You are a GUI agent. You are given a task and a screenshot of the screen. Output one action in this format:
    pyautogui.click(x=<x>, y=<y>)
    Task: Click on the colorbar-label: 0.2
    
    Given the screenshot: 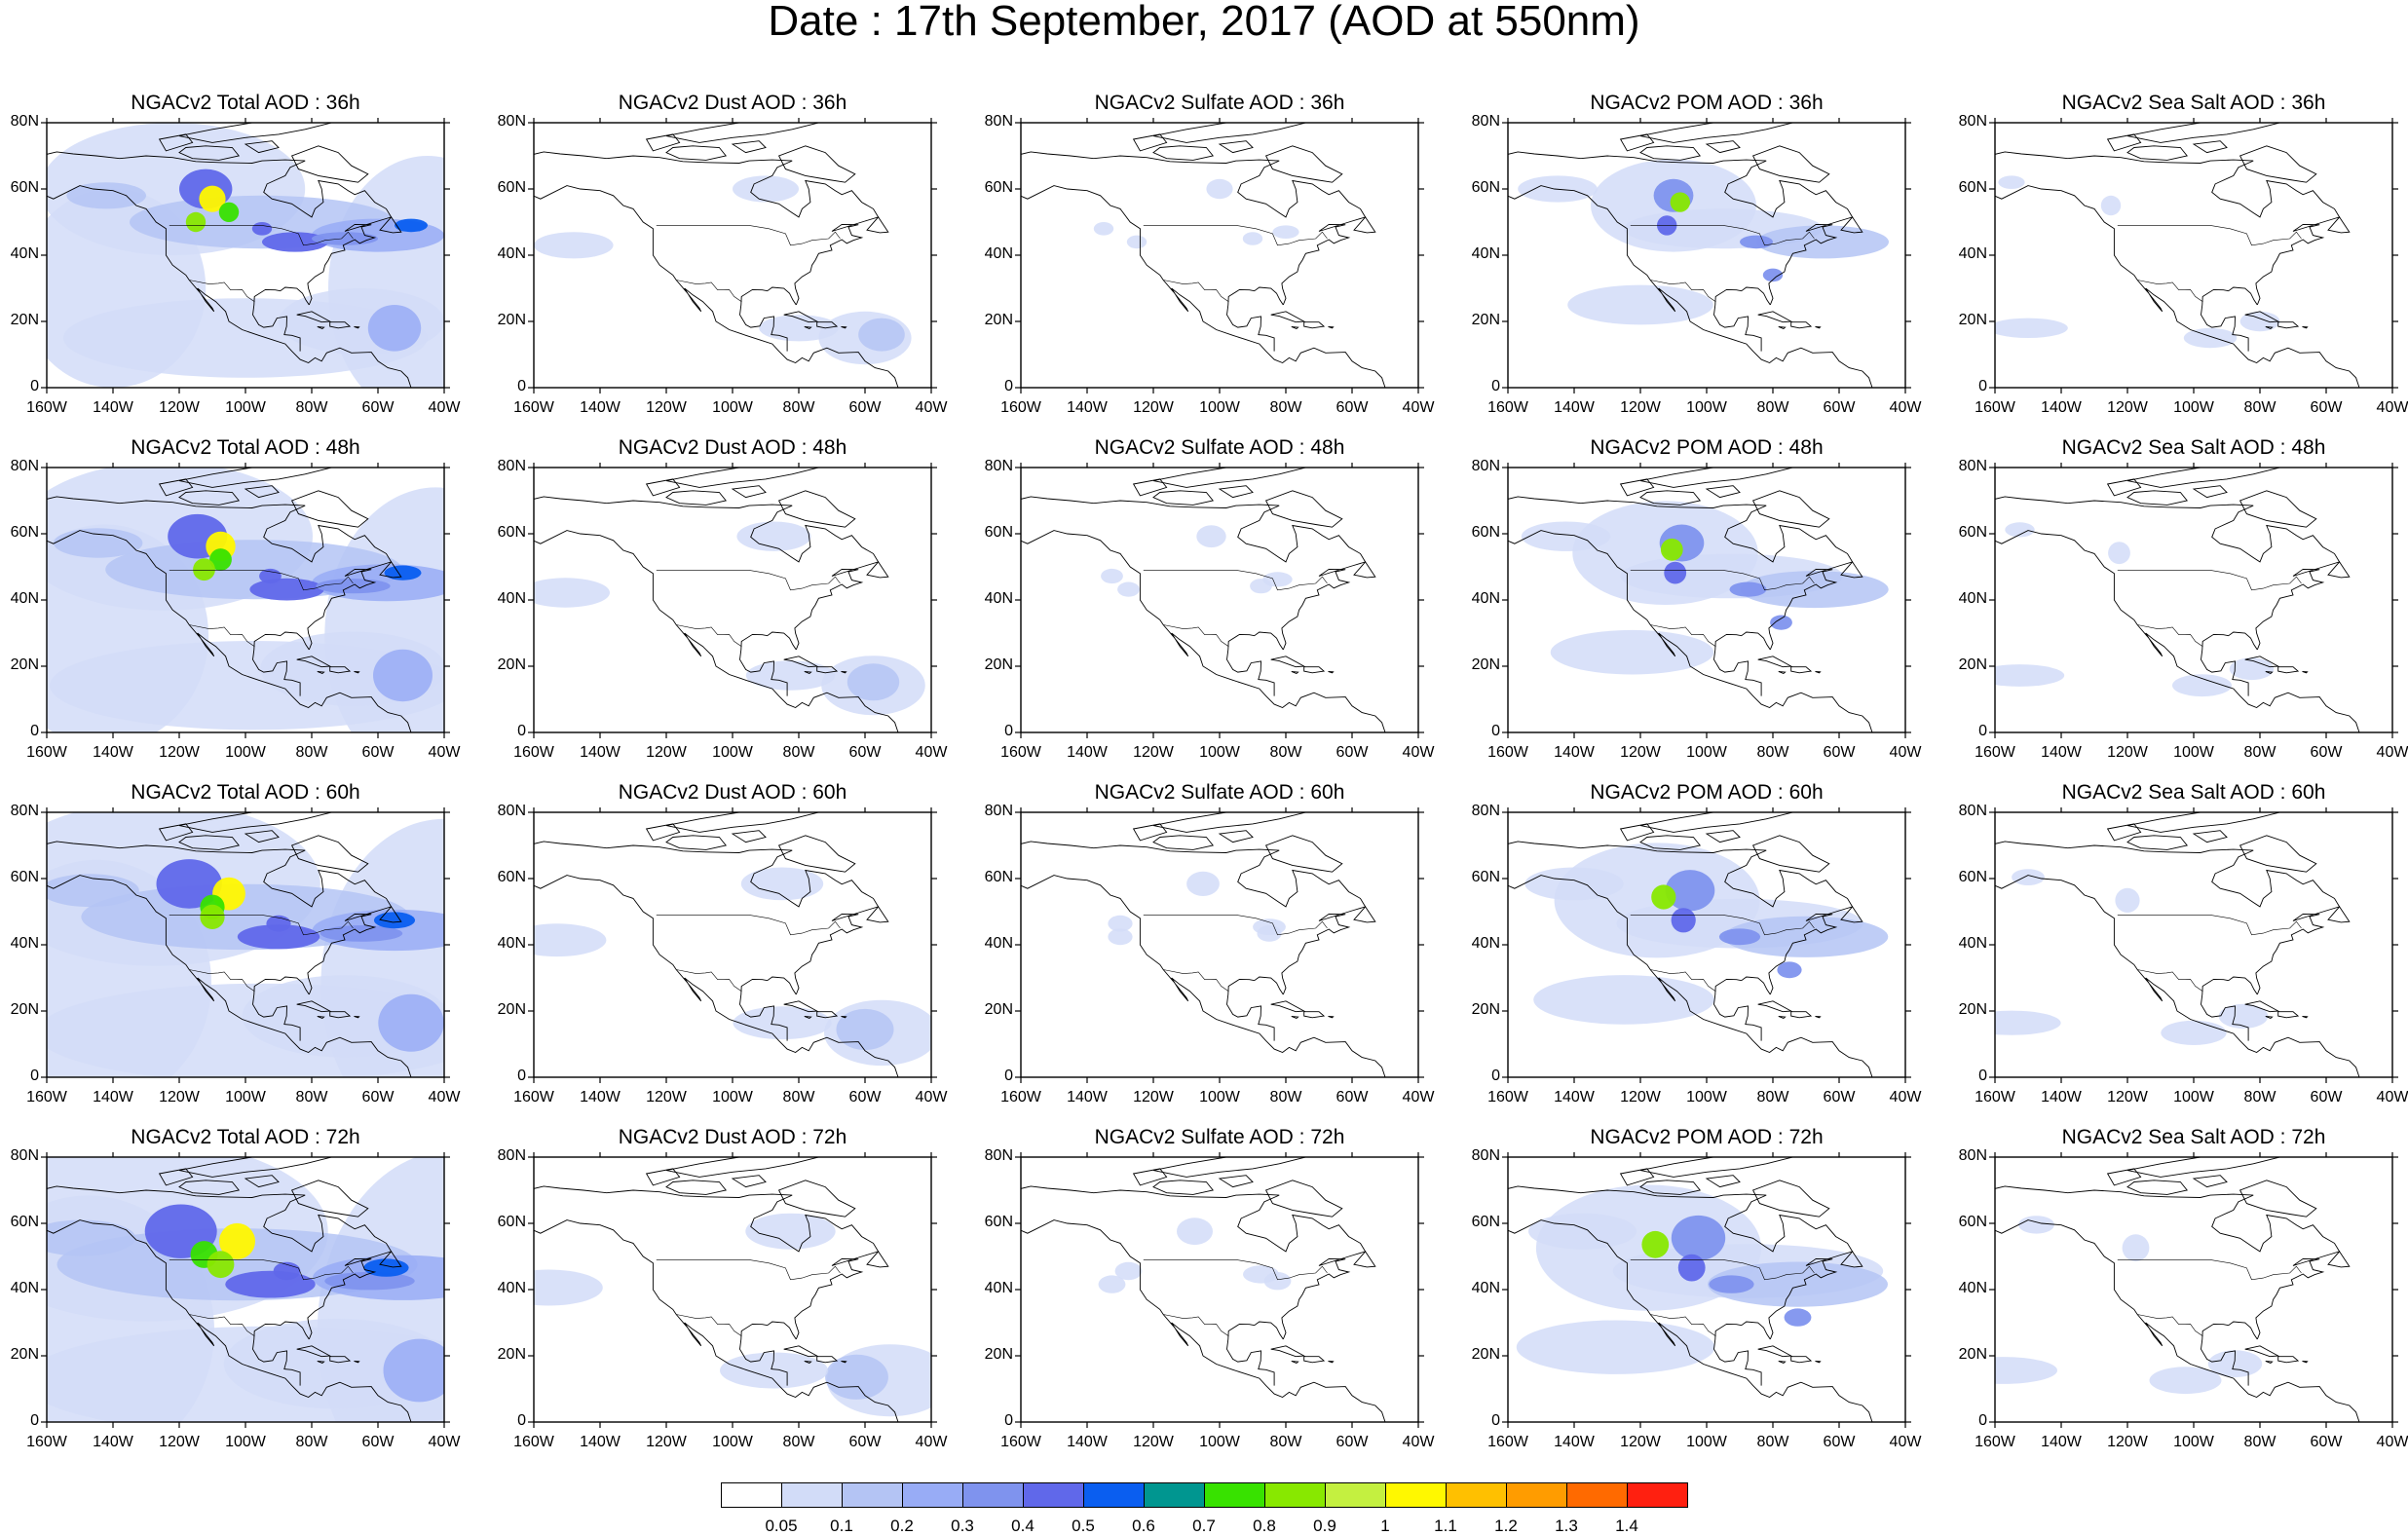 What is the action you would take?
    pyautogui.click(x=902, y=1526)
    